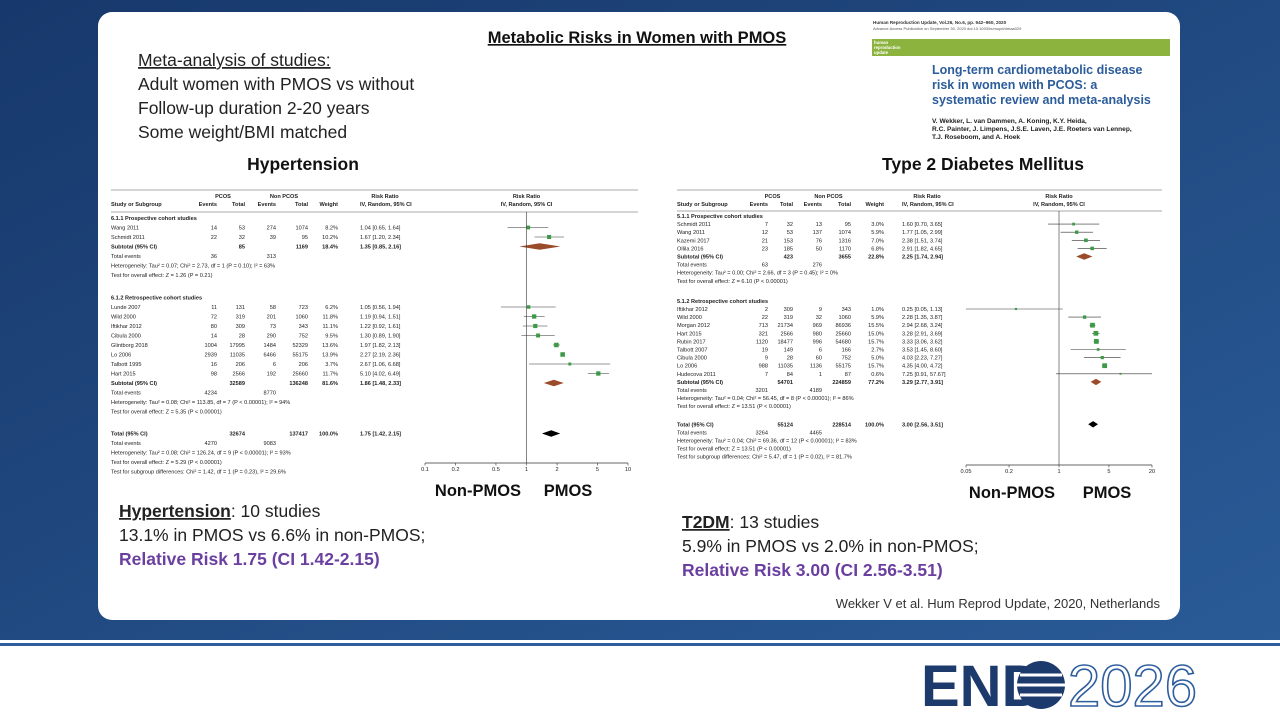  What do you see at coordinates (240, 365) in the screenshot?
I see `table-cell: 206` at bounding box center [240, 365].